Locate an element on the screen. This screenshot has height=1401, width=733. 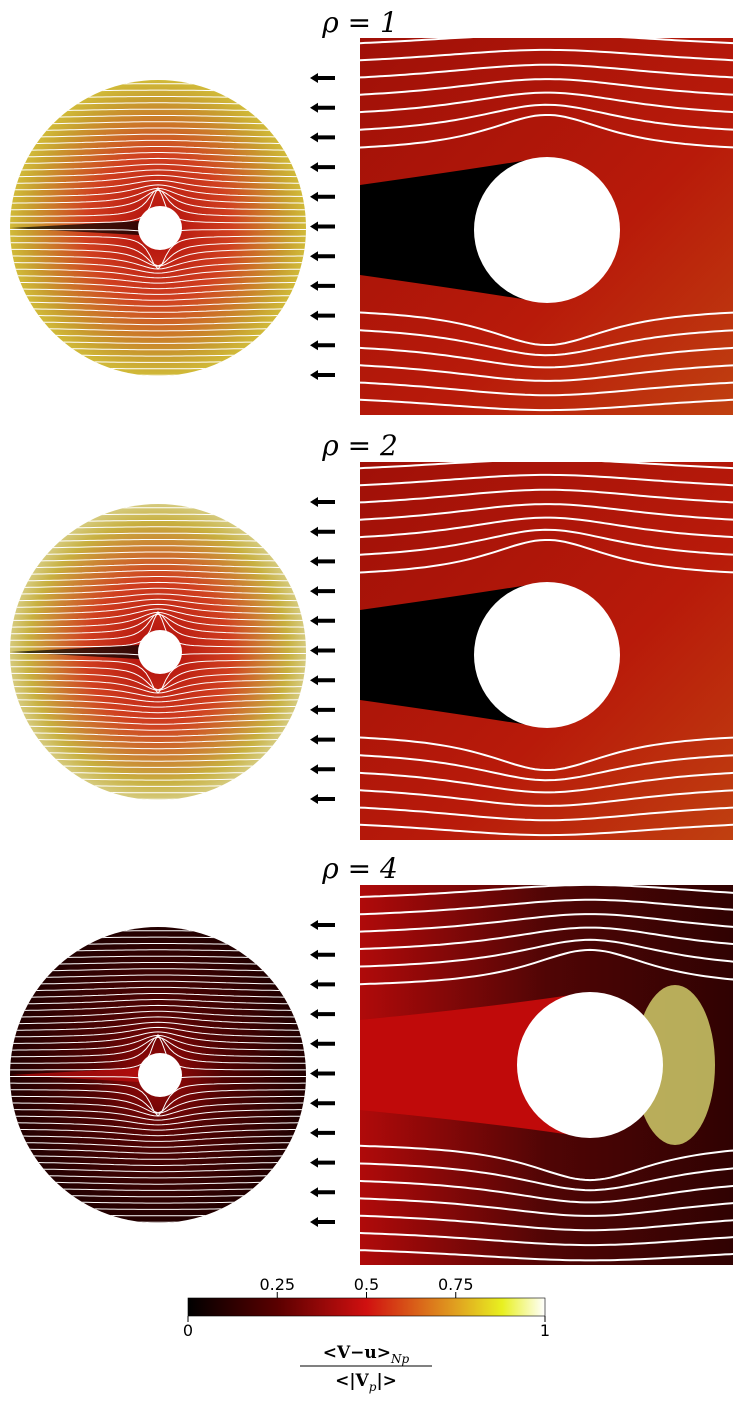
tick-label: 0.75 is located at coordinates (456, 1284).